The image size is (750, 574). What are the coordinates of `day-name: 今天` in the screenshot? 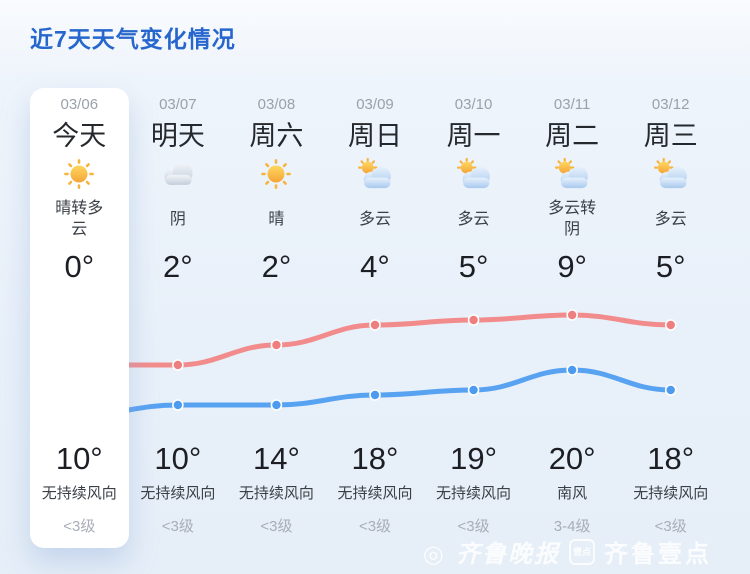 It's located at (79, 135).